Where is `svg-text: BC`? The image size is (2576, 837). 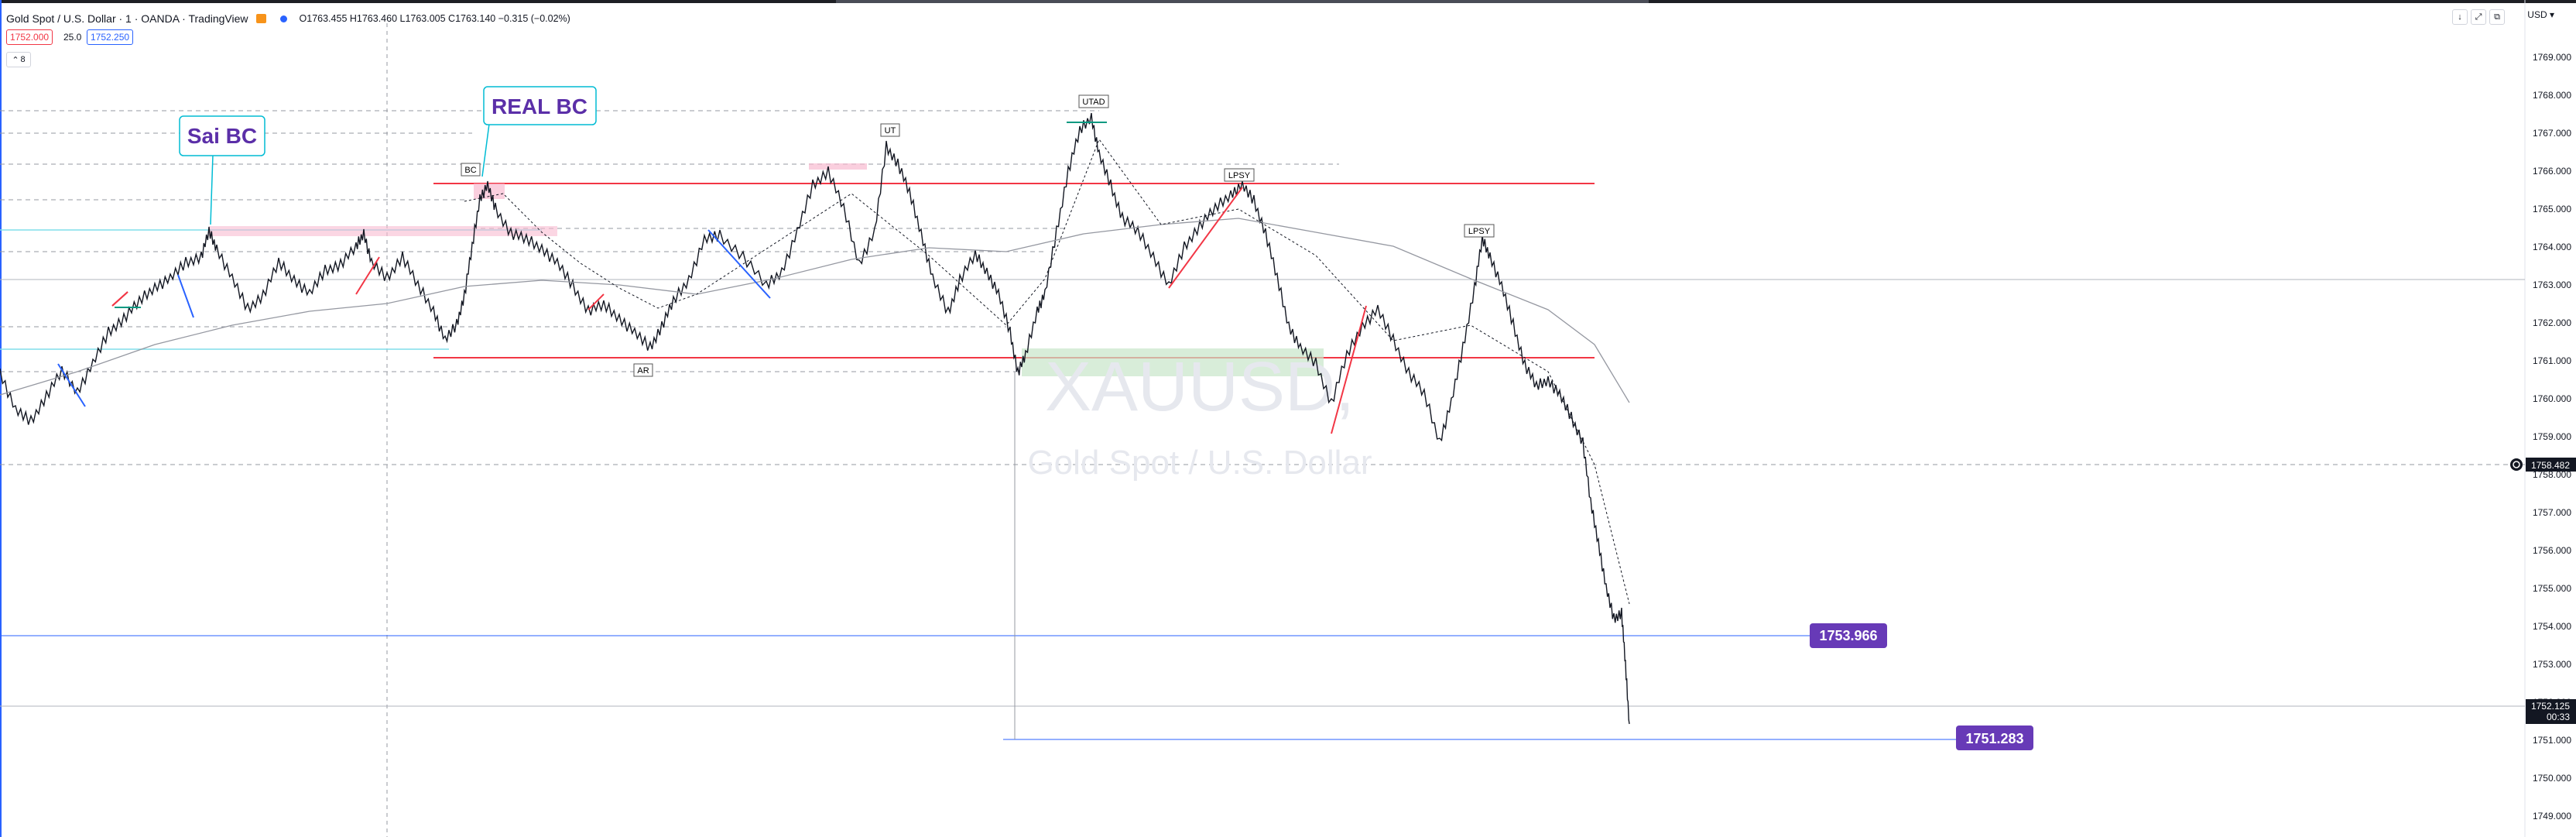
svg-text: BC is located at coordinates (470, 170).